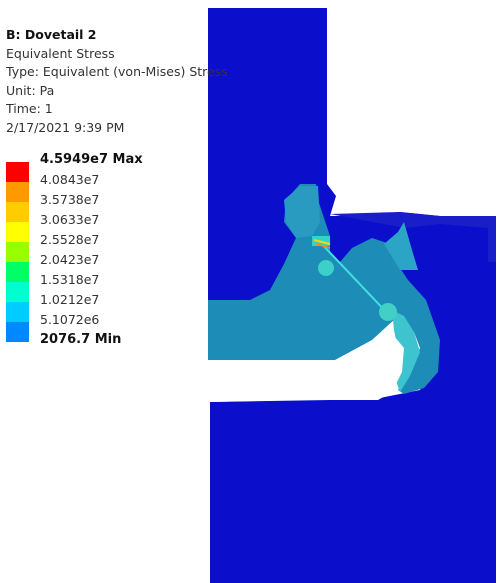 This screenshot has width=504, height=583. What do you see at coordinates (70, 219) in the screenshot?
I see `legend-label-3: 3.0633e7` at bounding box center [70, 219].